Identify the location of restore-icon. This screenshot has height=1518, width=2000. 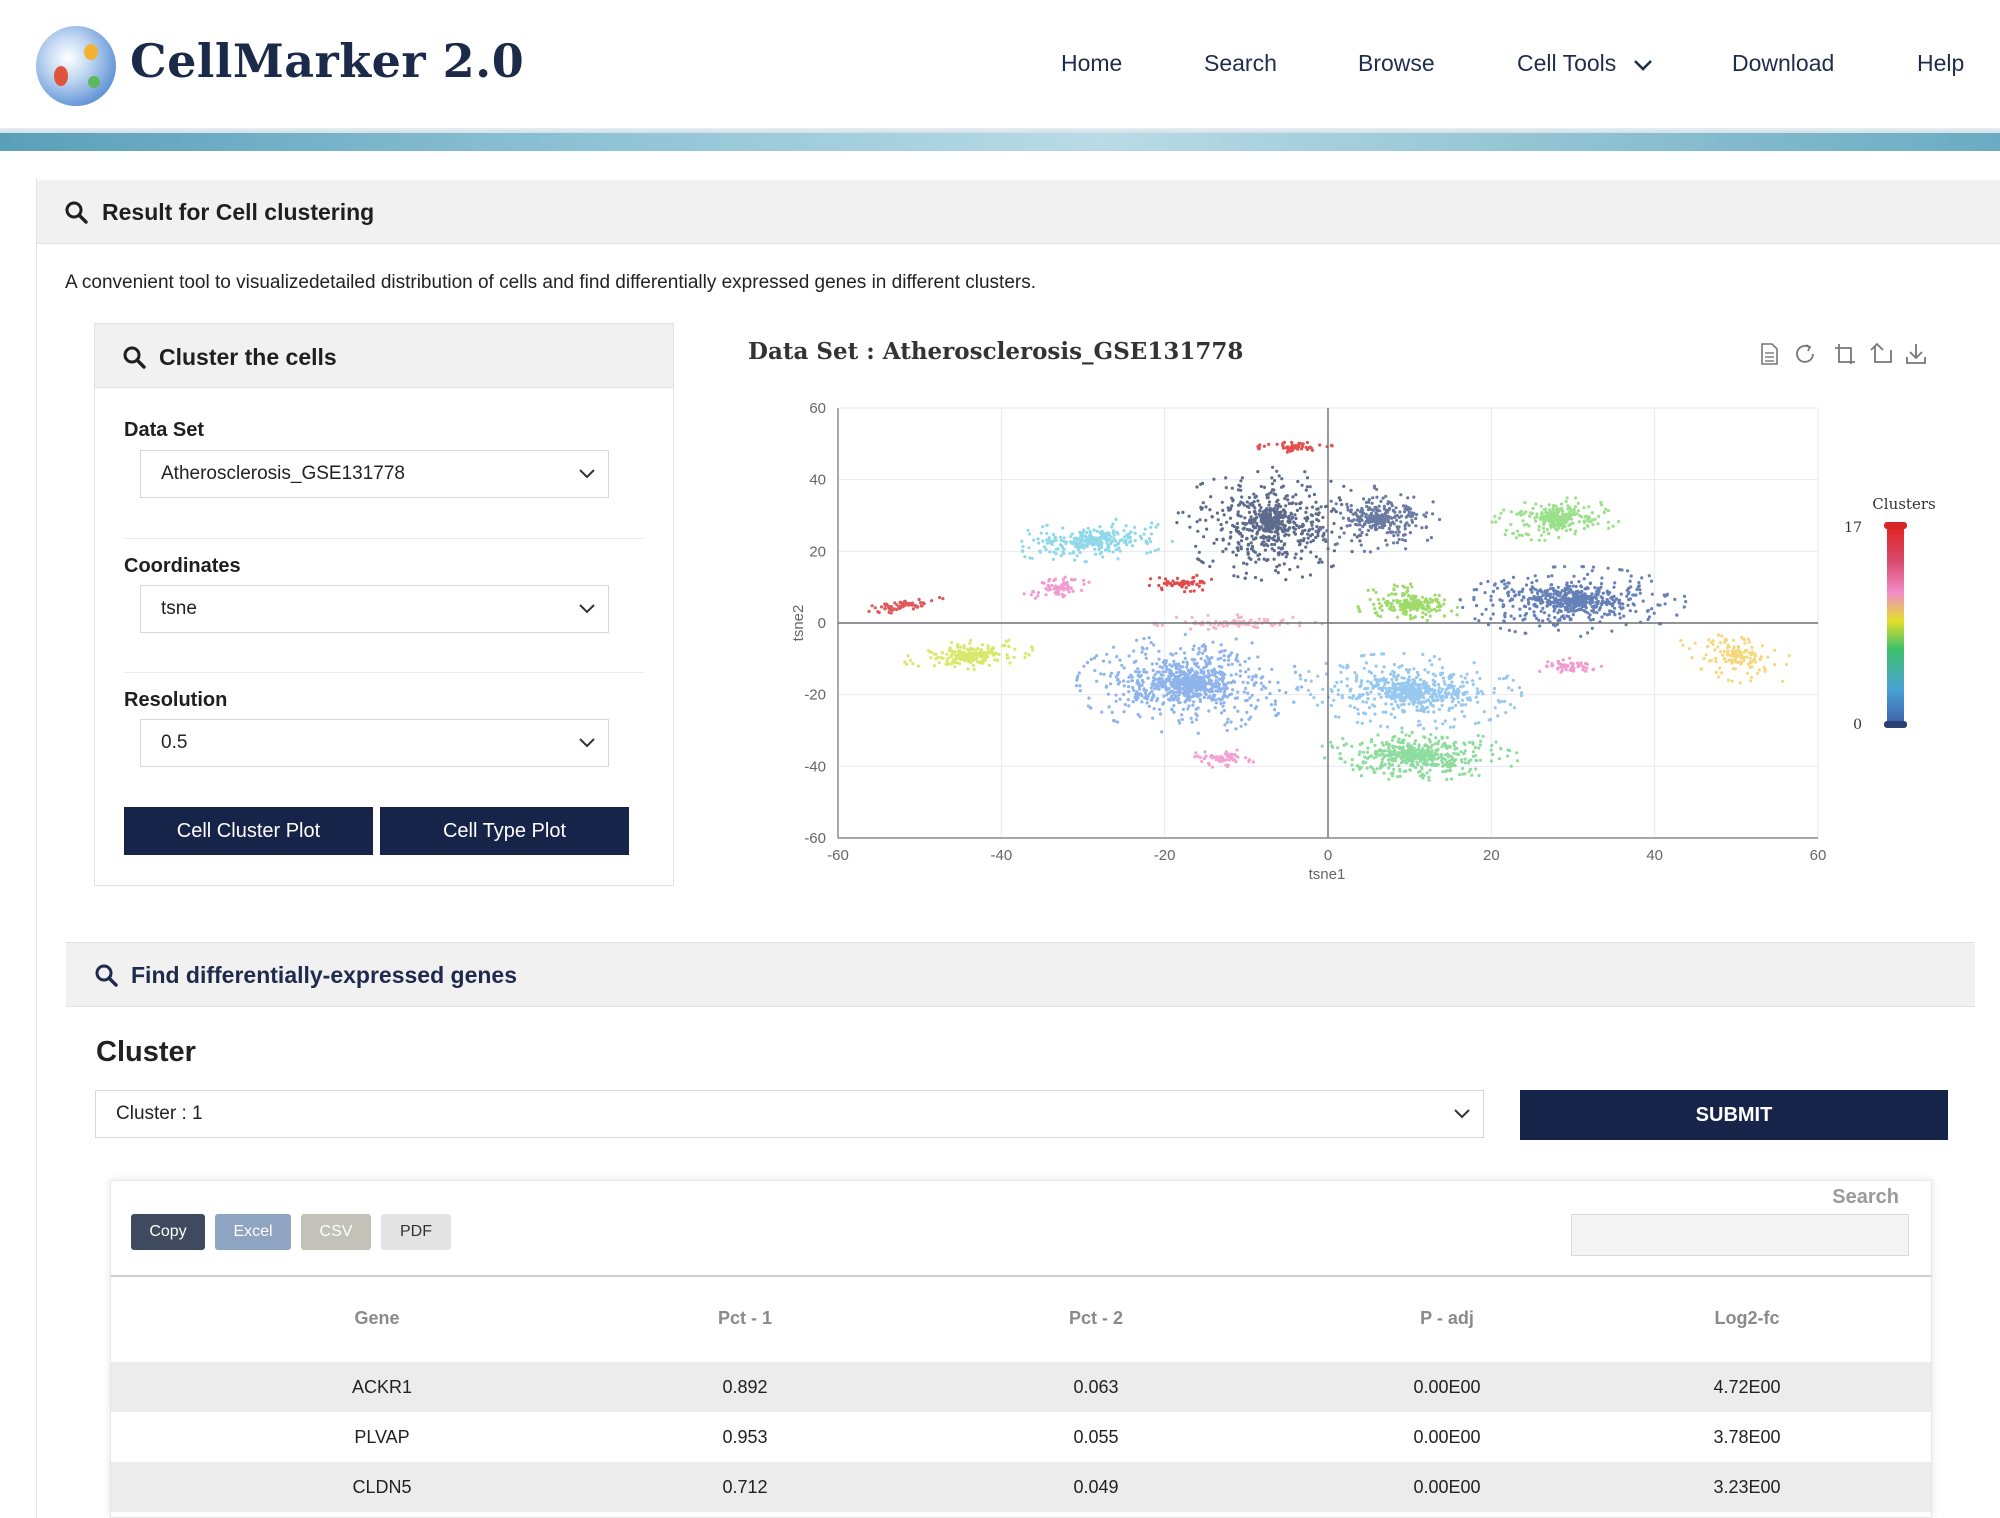
(1805, 354).